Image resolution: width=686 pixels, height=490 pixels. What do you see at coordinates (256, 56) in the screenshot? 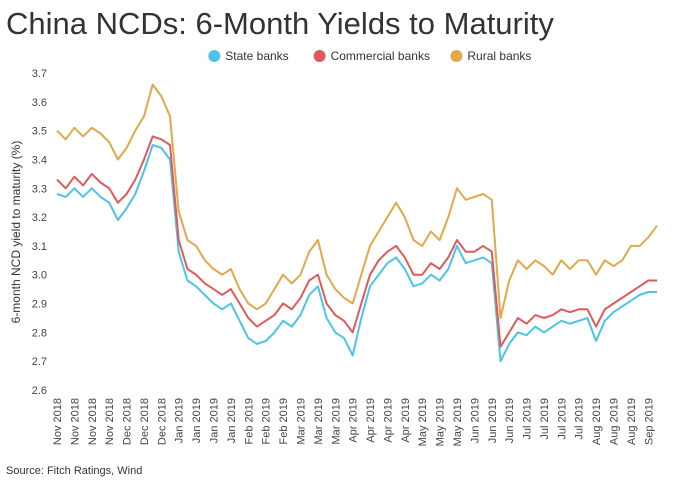
I see `legend-label: State banks` at bounding box center [256, 56].